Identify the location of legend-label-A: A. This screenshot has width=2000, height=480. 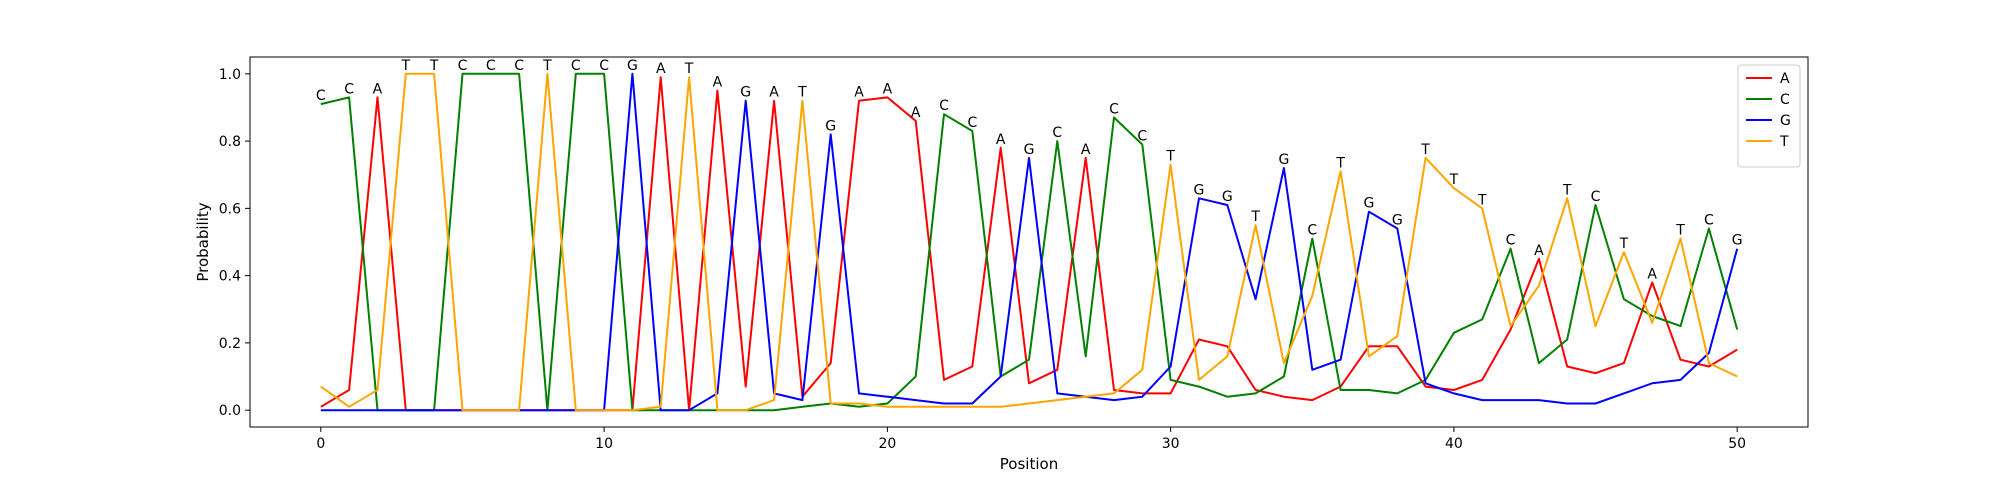
(1785, 79).